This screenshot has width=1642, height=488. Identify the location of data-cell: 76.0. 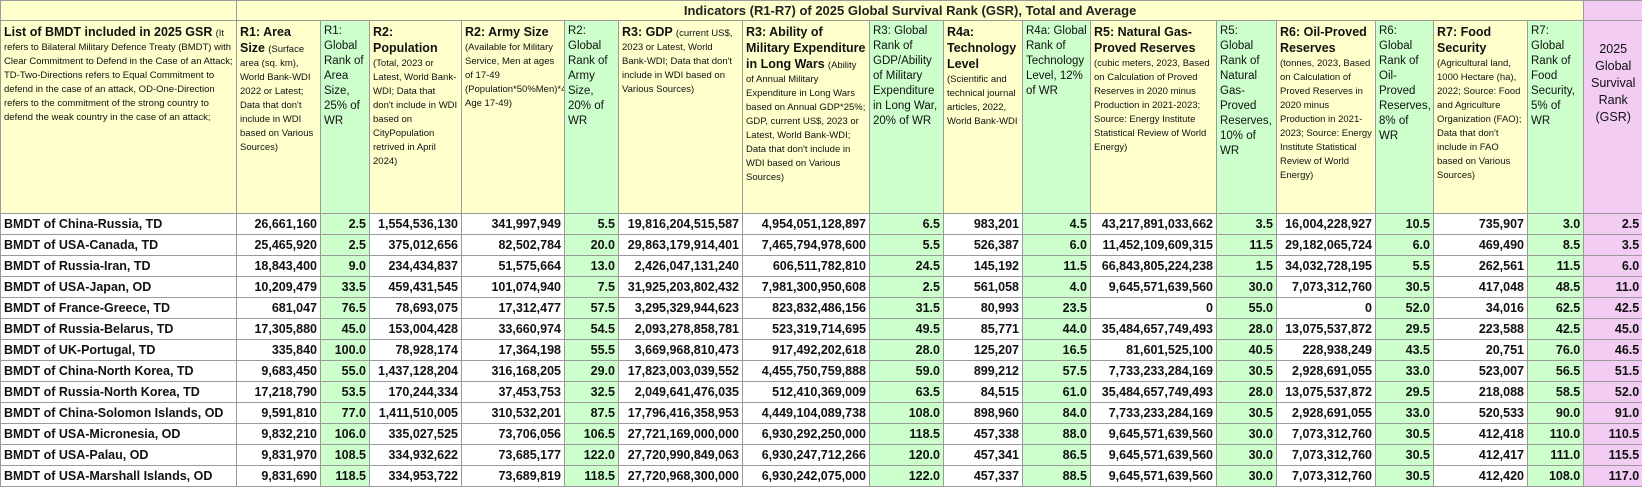
(1555, 350).